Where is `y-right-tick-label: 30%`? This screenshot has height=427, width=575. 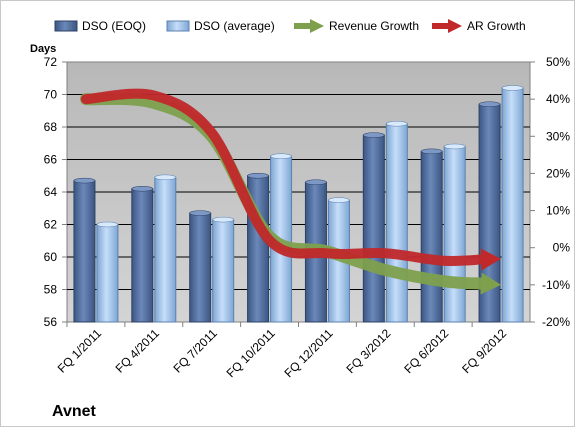 y-right-tick-label: 30% is located at coordinates (558, 136).